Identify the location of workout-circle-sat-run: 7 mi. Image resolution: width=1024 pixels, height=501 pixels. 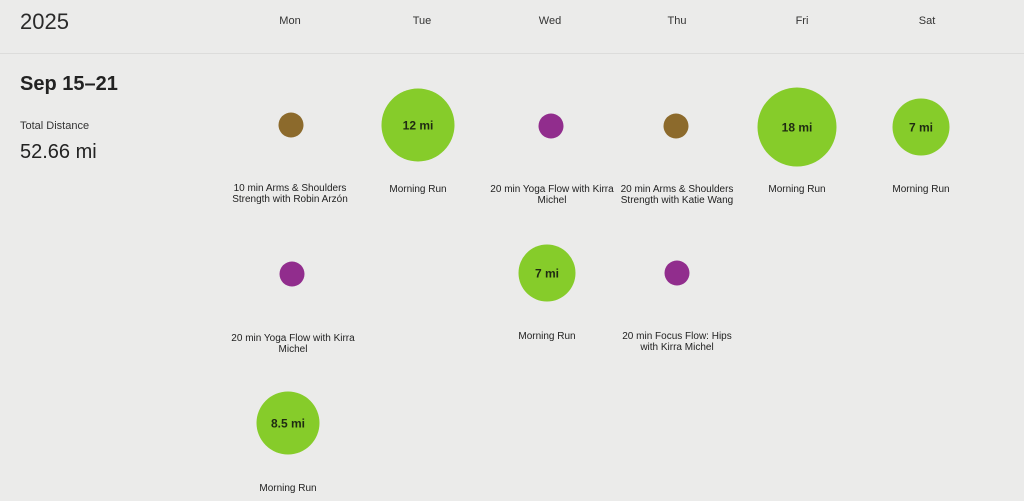
(921, 127).